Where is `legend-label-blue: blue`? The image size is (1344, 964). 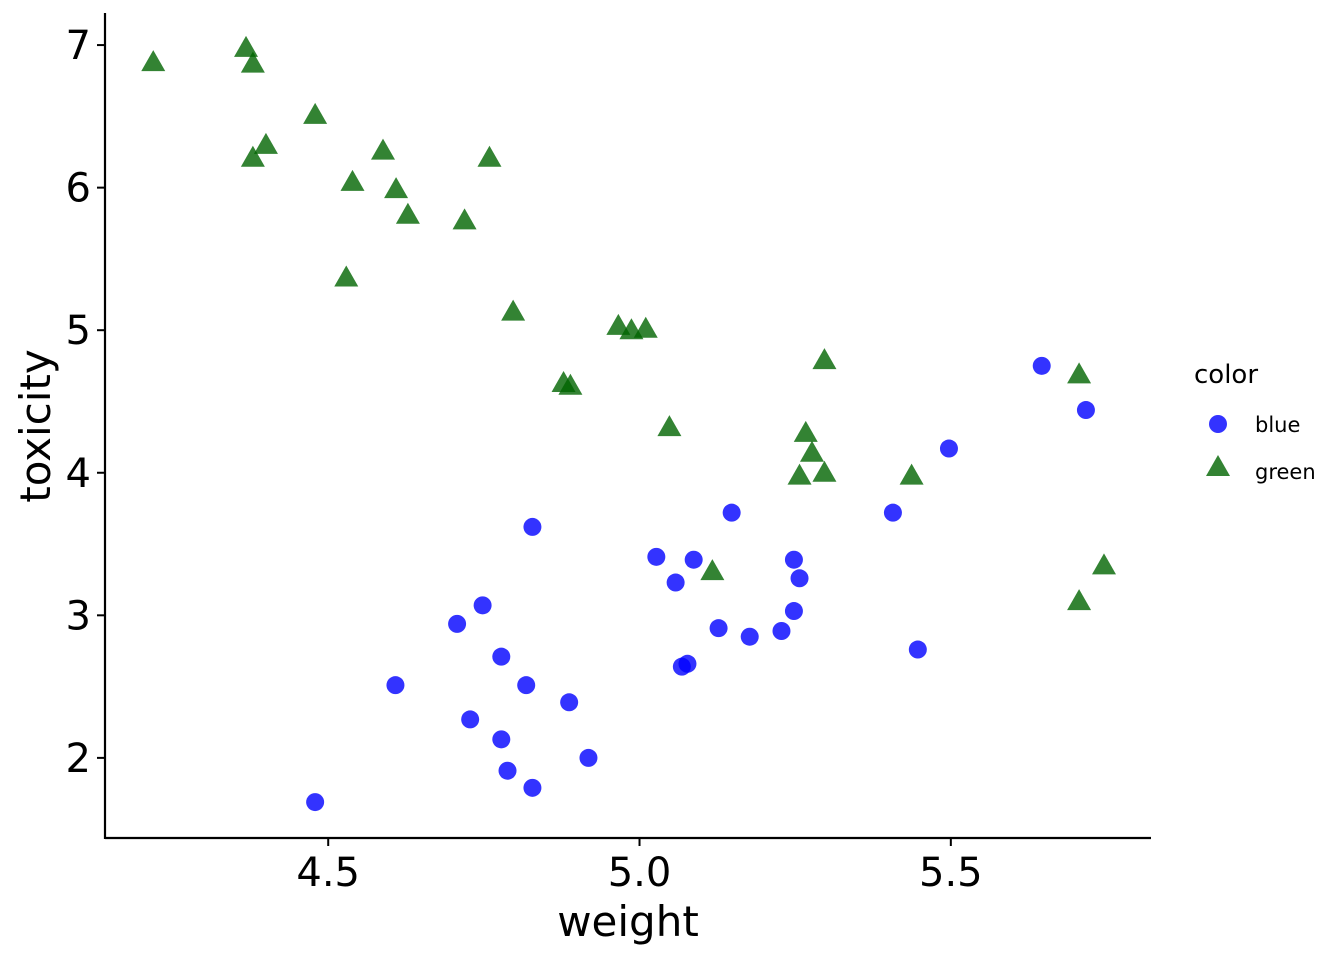
legend-label-blue: blue is located at coordinates (1277, 425).